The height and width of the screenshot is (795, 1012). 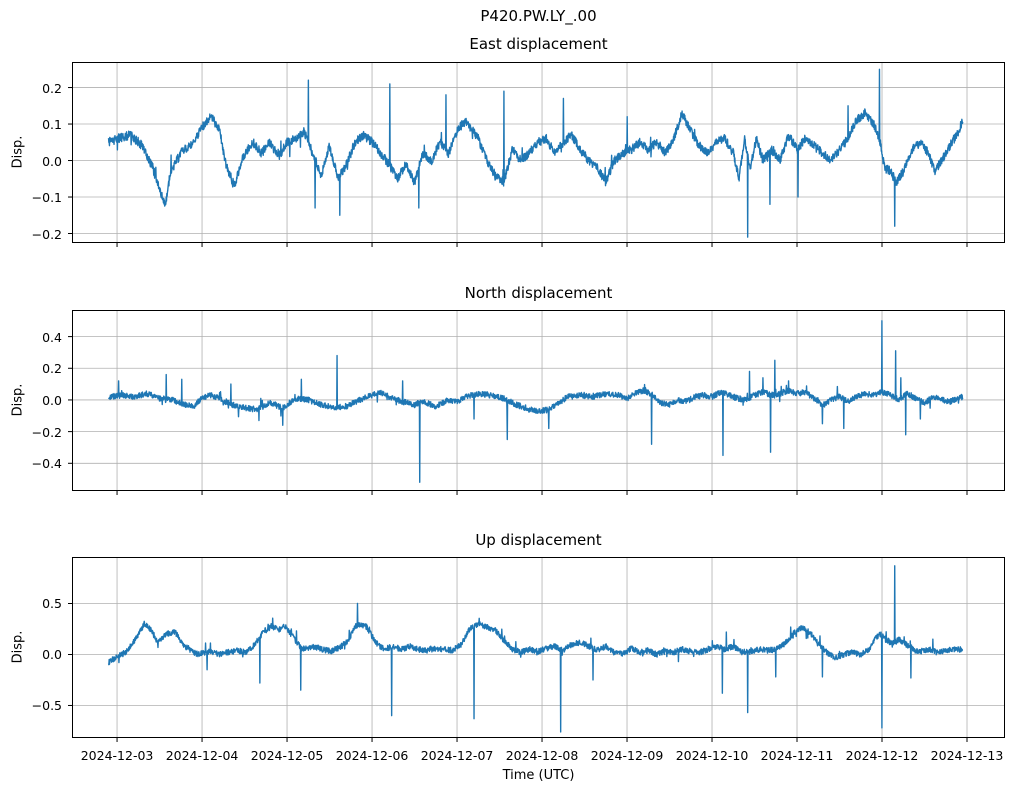 What do you see at coordinates (712, 755) in the screenshot?
I see `x-tick-label: 2024-12-10` at bounding box center [712, 755].